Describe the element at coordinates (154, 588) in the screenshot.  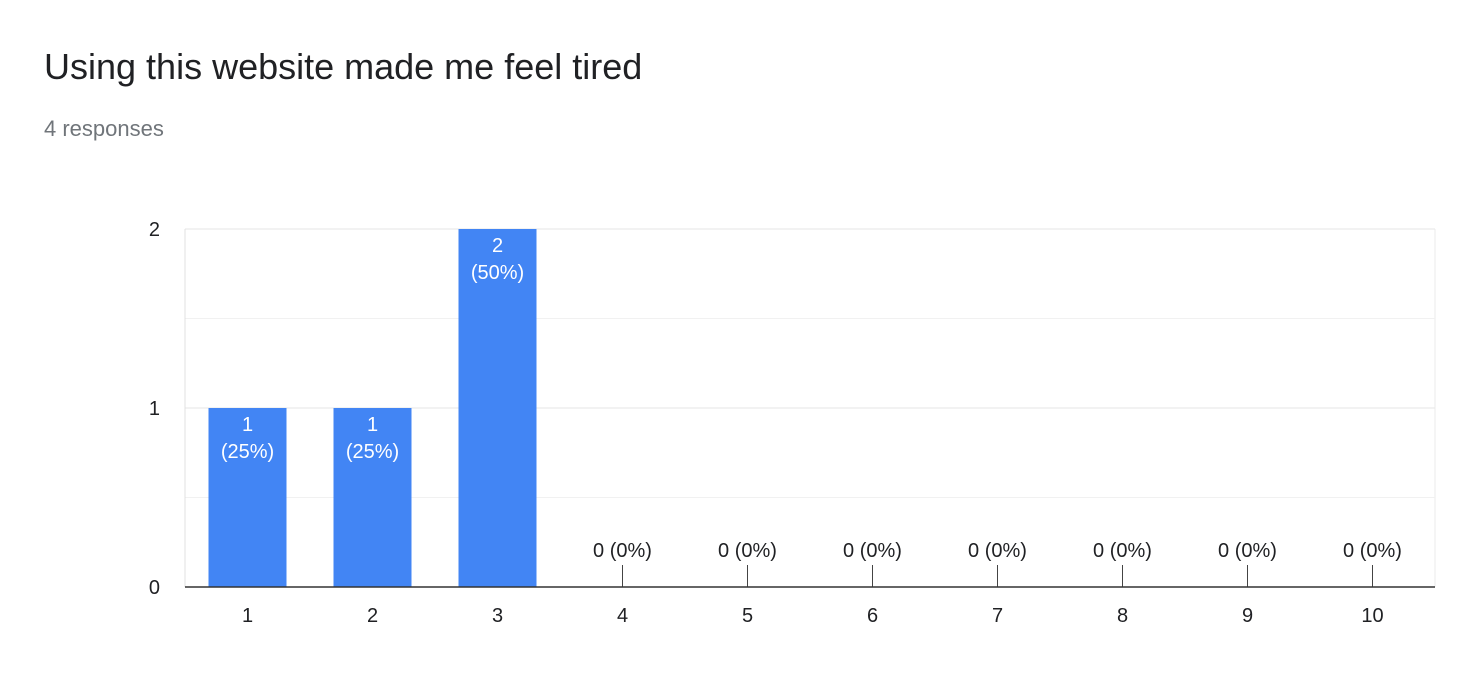
I see `y-tick-label: 0` at that location.